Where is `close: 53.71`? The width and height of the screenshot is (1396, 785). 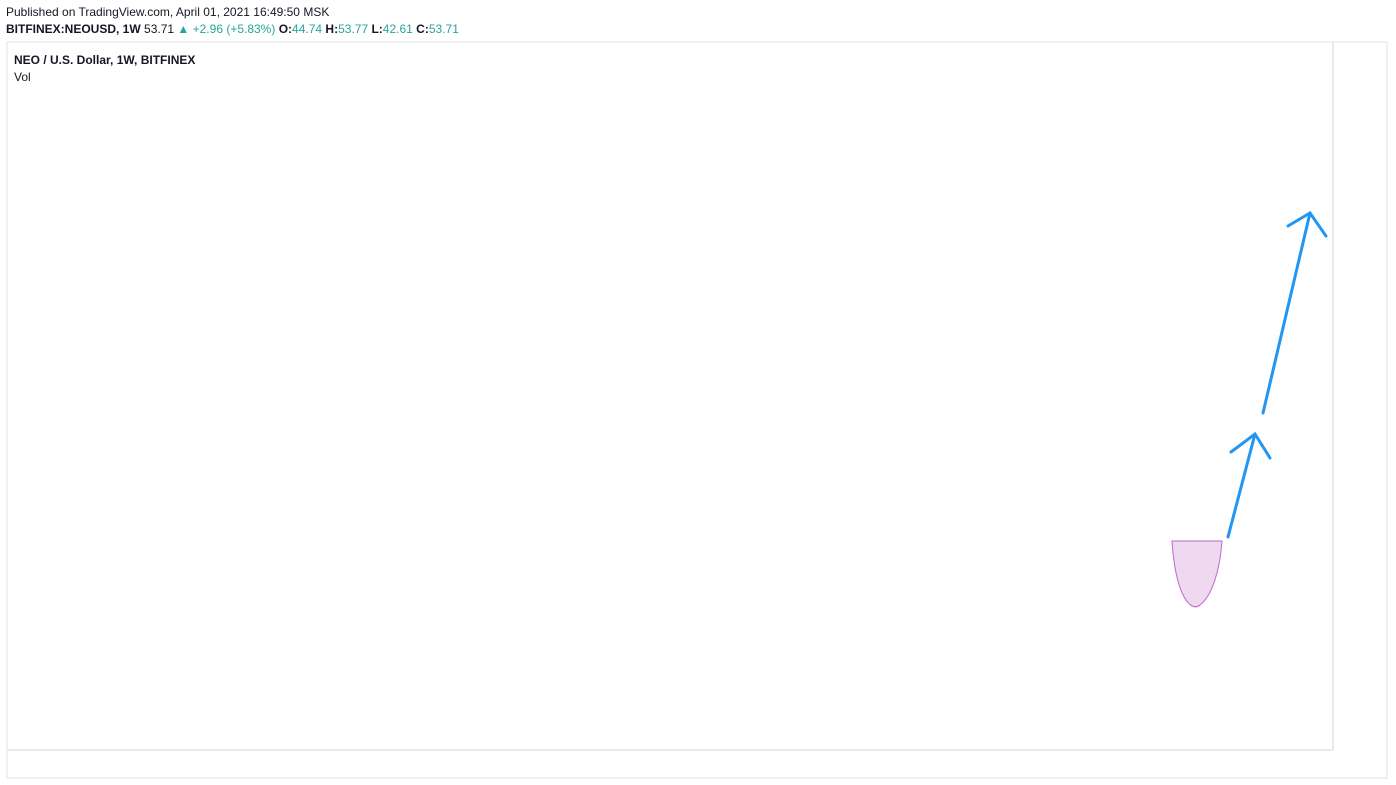
close: 53.71 is located at coordinates (443, 29).